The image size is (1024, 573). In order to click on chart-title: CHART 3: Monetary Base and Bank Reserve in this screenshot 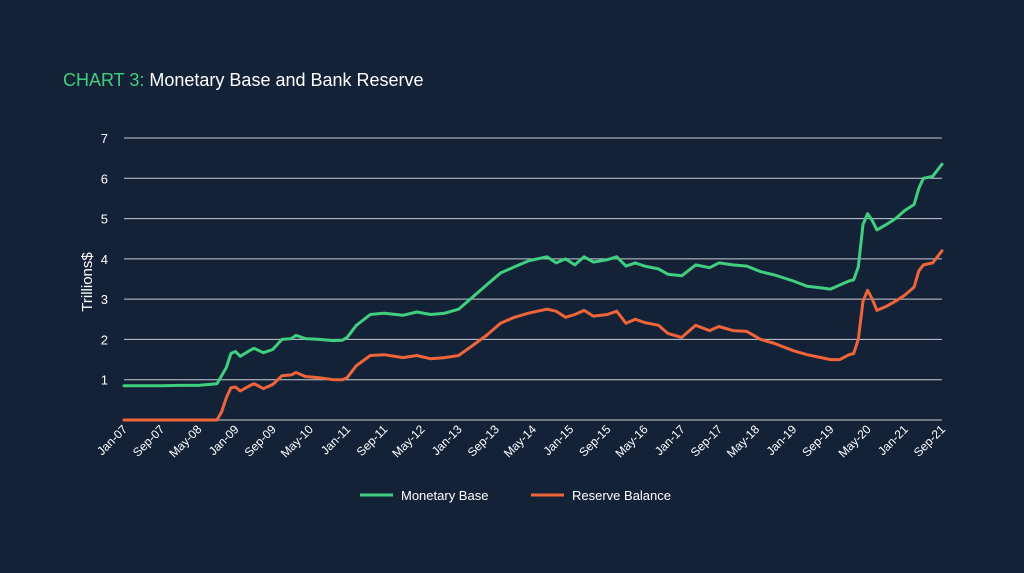, I will do `click(243, 80)`.